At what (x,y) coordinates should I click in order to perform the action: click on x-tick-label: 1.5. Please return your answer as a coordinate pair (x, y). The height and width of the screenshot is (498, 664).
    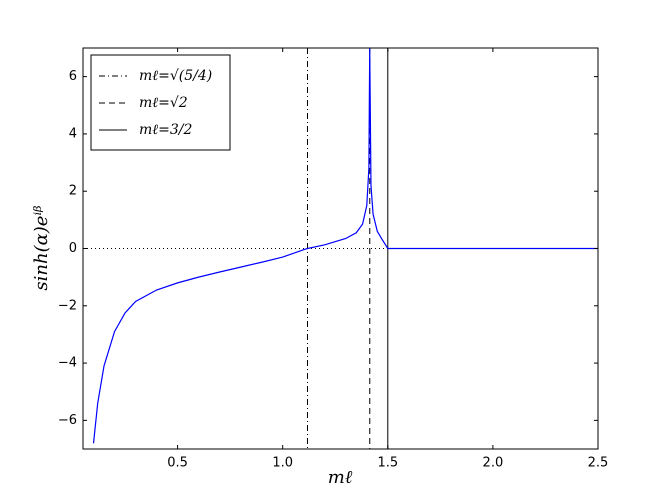
    Looking at the image, I should click on (387, 463).